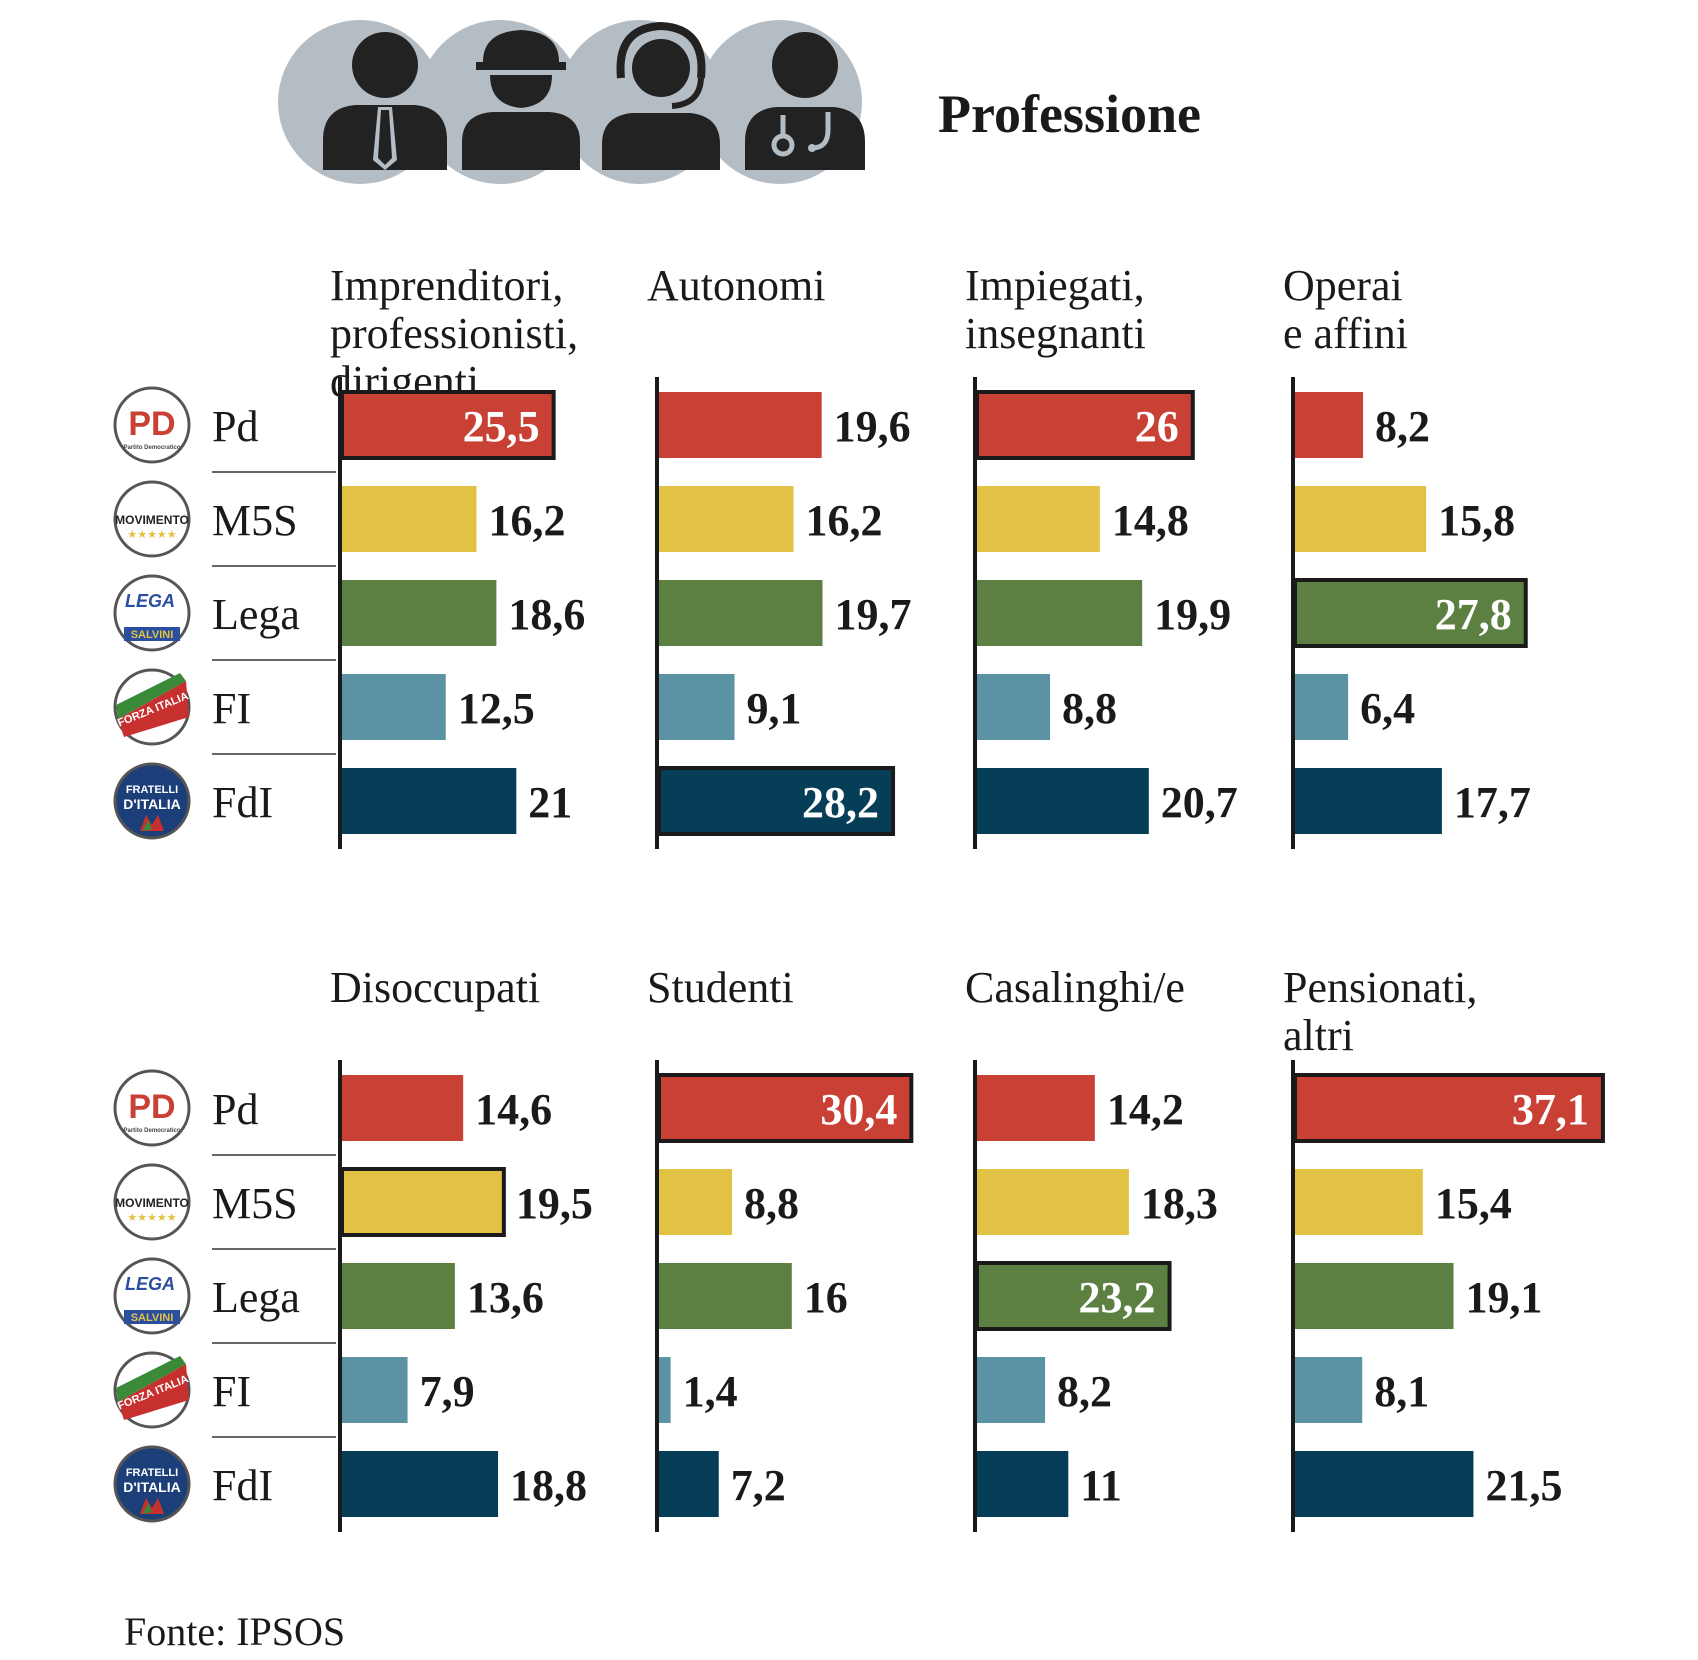  What do you see at coordinates (496, 708) in the screenshot?
I see `value-label-fi: 12,5` at bounding box center [496, 708].